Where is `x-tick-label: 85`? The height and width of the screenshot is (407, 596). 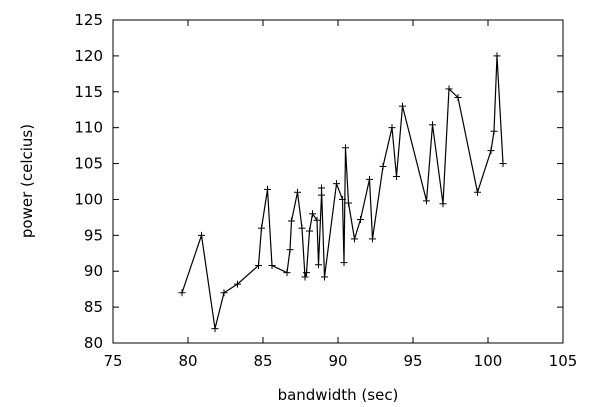
x-tick-label: 85 is located at coordinates (262, 361).